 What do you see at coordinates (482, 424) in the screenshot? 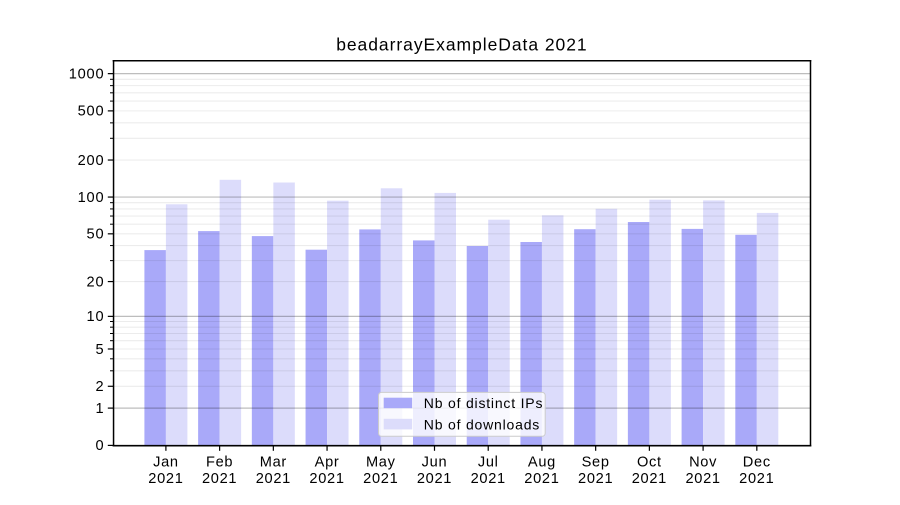
I see `svg-text: Nb of downloads` at bounding box center [482, 424].